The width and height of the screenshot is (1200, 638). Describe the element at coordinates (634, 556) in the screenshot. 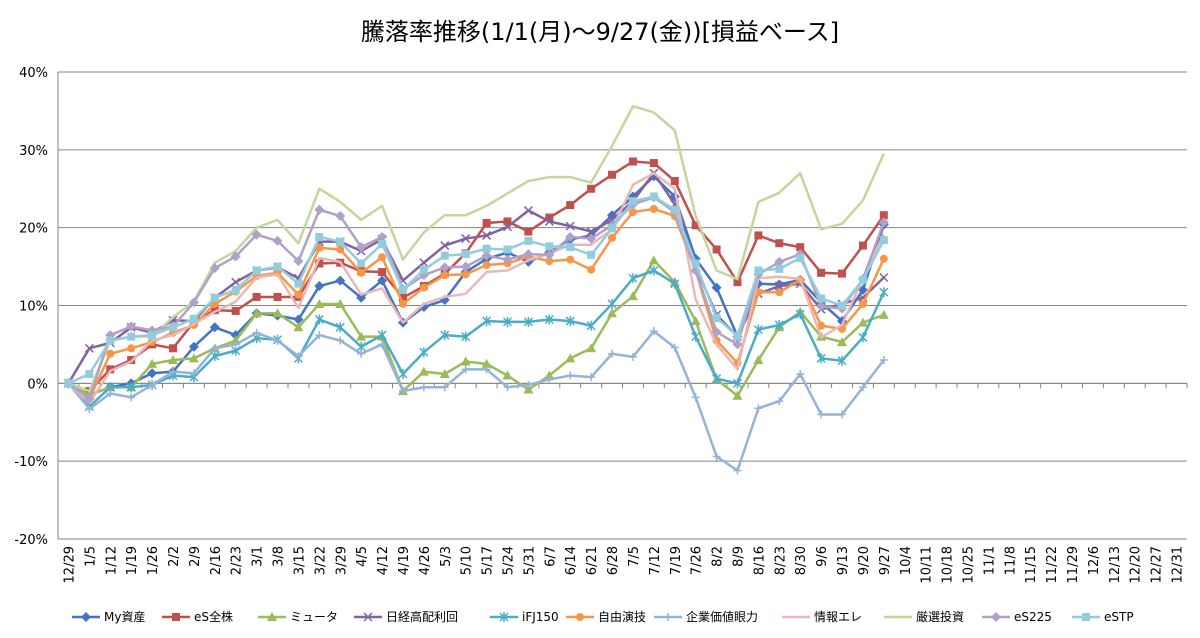

I see `x-tick-label: 7/5` at that location.